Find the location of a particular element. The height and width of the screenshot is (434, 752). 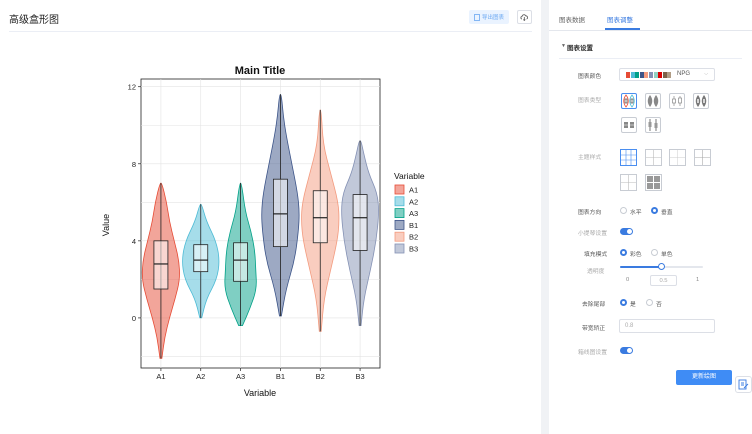

chart-type-violin-box-icon is located at coordinates (629, 101).